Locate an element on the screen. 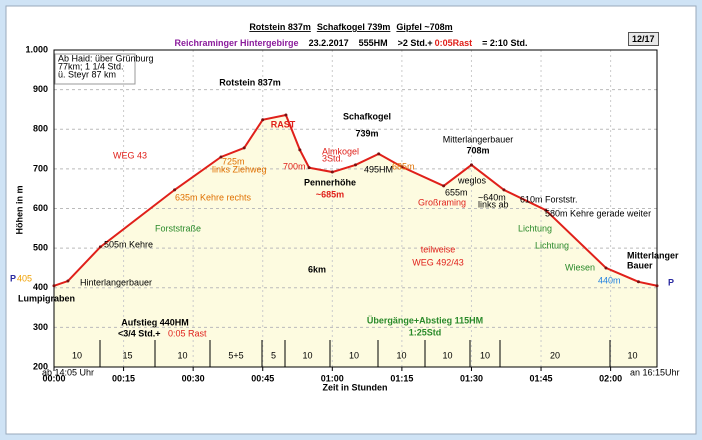 The width and height of the screenshot is (702, 440). title-part: Rotstein 837m is located at coordinates (280, 27).